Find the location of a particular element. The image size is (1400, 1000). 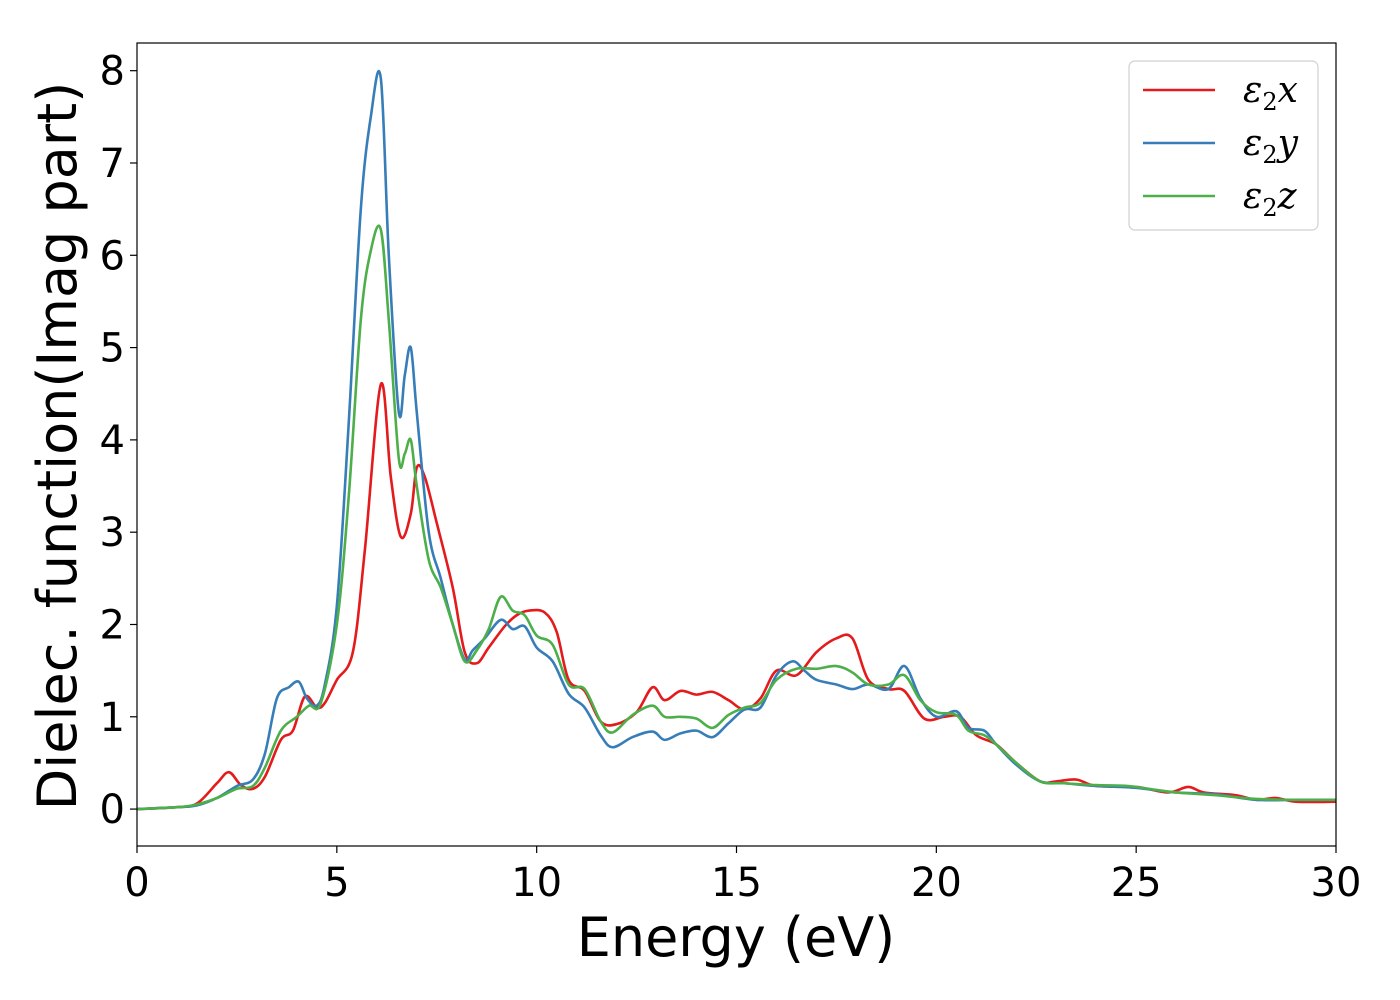

y-tick-label: 7 is located at coordinates (112, 164).